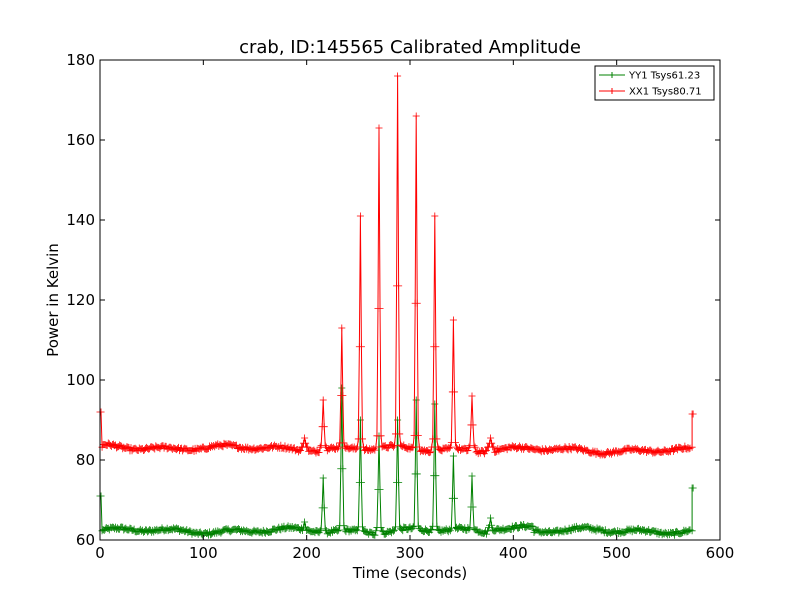  What do you see at coordinates (80, 220) in the screenshot?
I see `y-tick-label: 140` at bounding box center [80, 220].